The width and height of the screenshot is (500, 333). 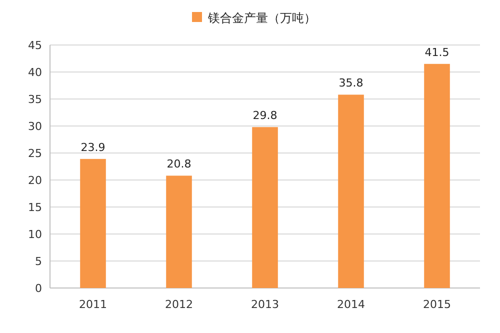 I want to click on data-label: 29.8, so click(x=265, y=115).